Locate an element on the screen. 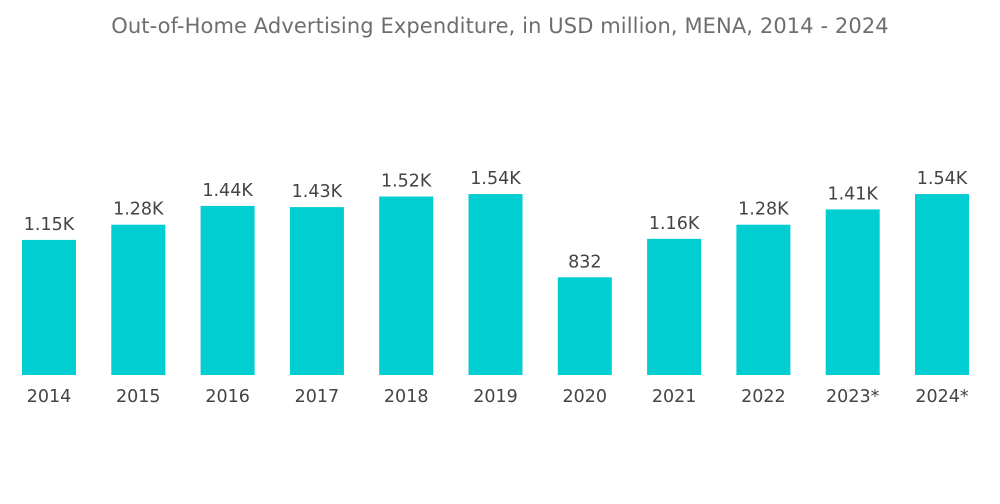 The width and height of the screenshot is (1000, 504). value-label-2015: 1.28K is located at coordinates (138, 210).